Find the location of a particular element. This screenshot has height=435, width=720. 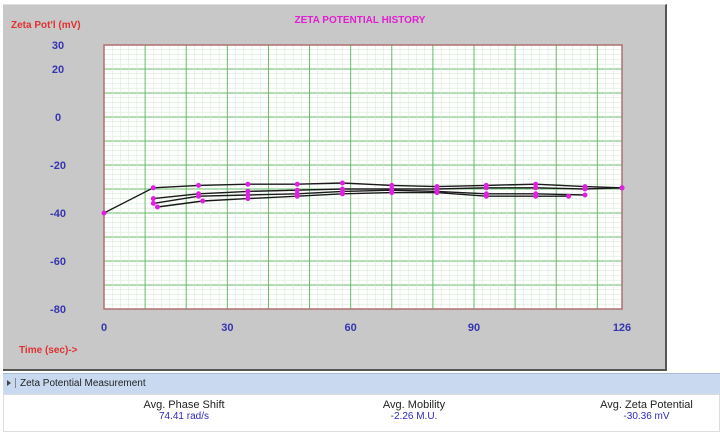

metric-value: -2.26 M.U. is located at coordinates (414, 416).